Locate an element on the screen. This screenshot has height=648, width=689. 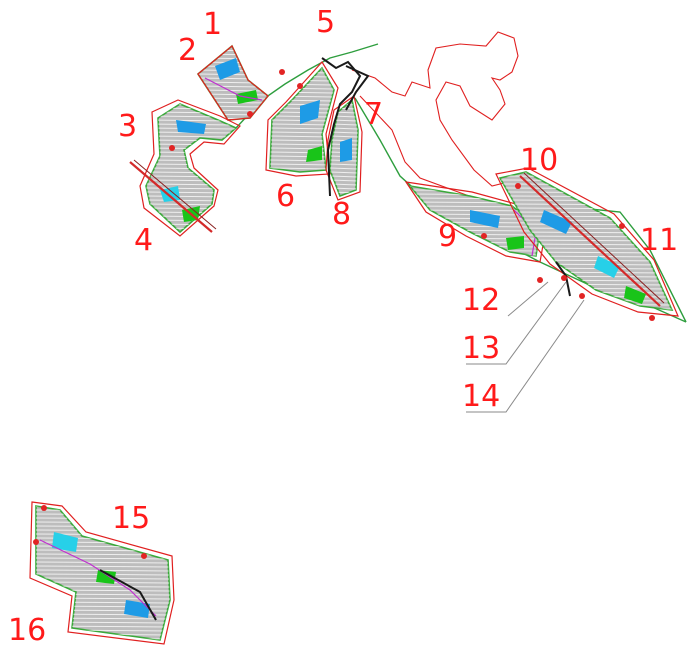
parcel-3-4-pond is located at coordinates (170, 194).